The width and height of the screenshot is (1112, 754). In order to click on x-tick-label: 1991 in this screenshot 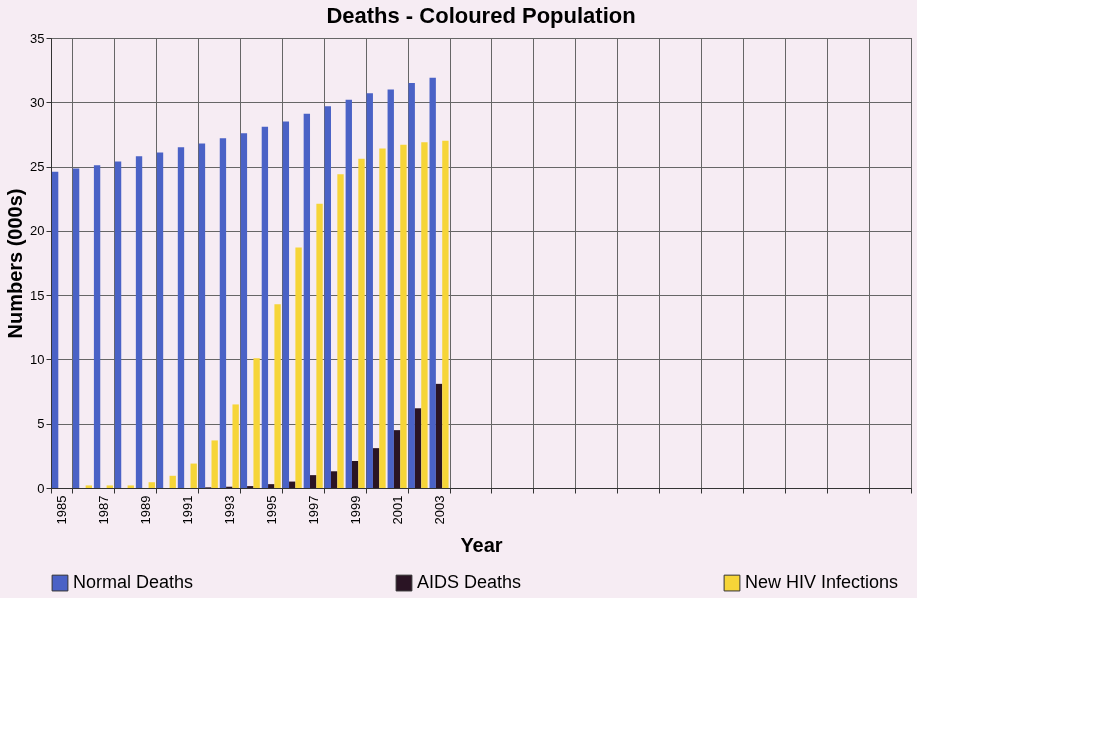, I will do `click(187, 510)`.